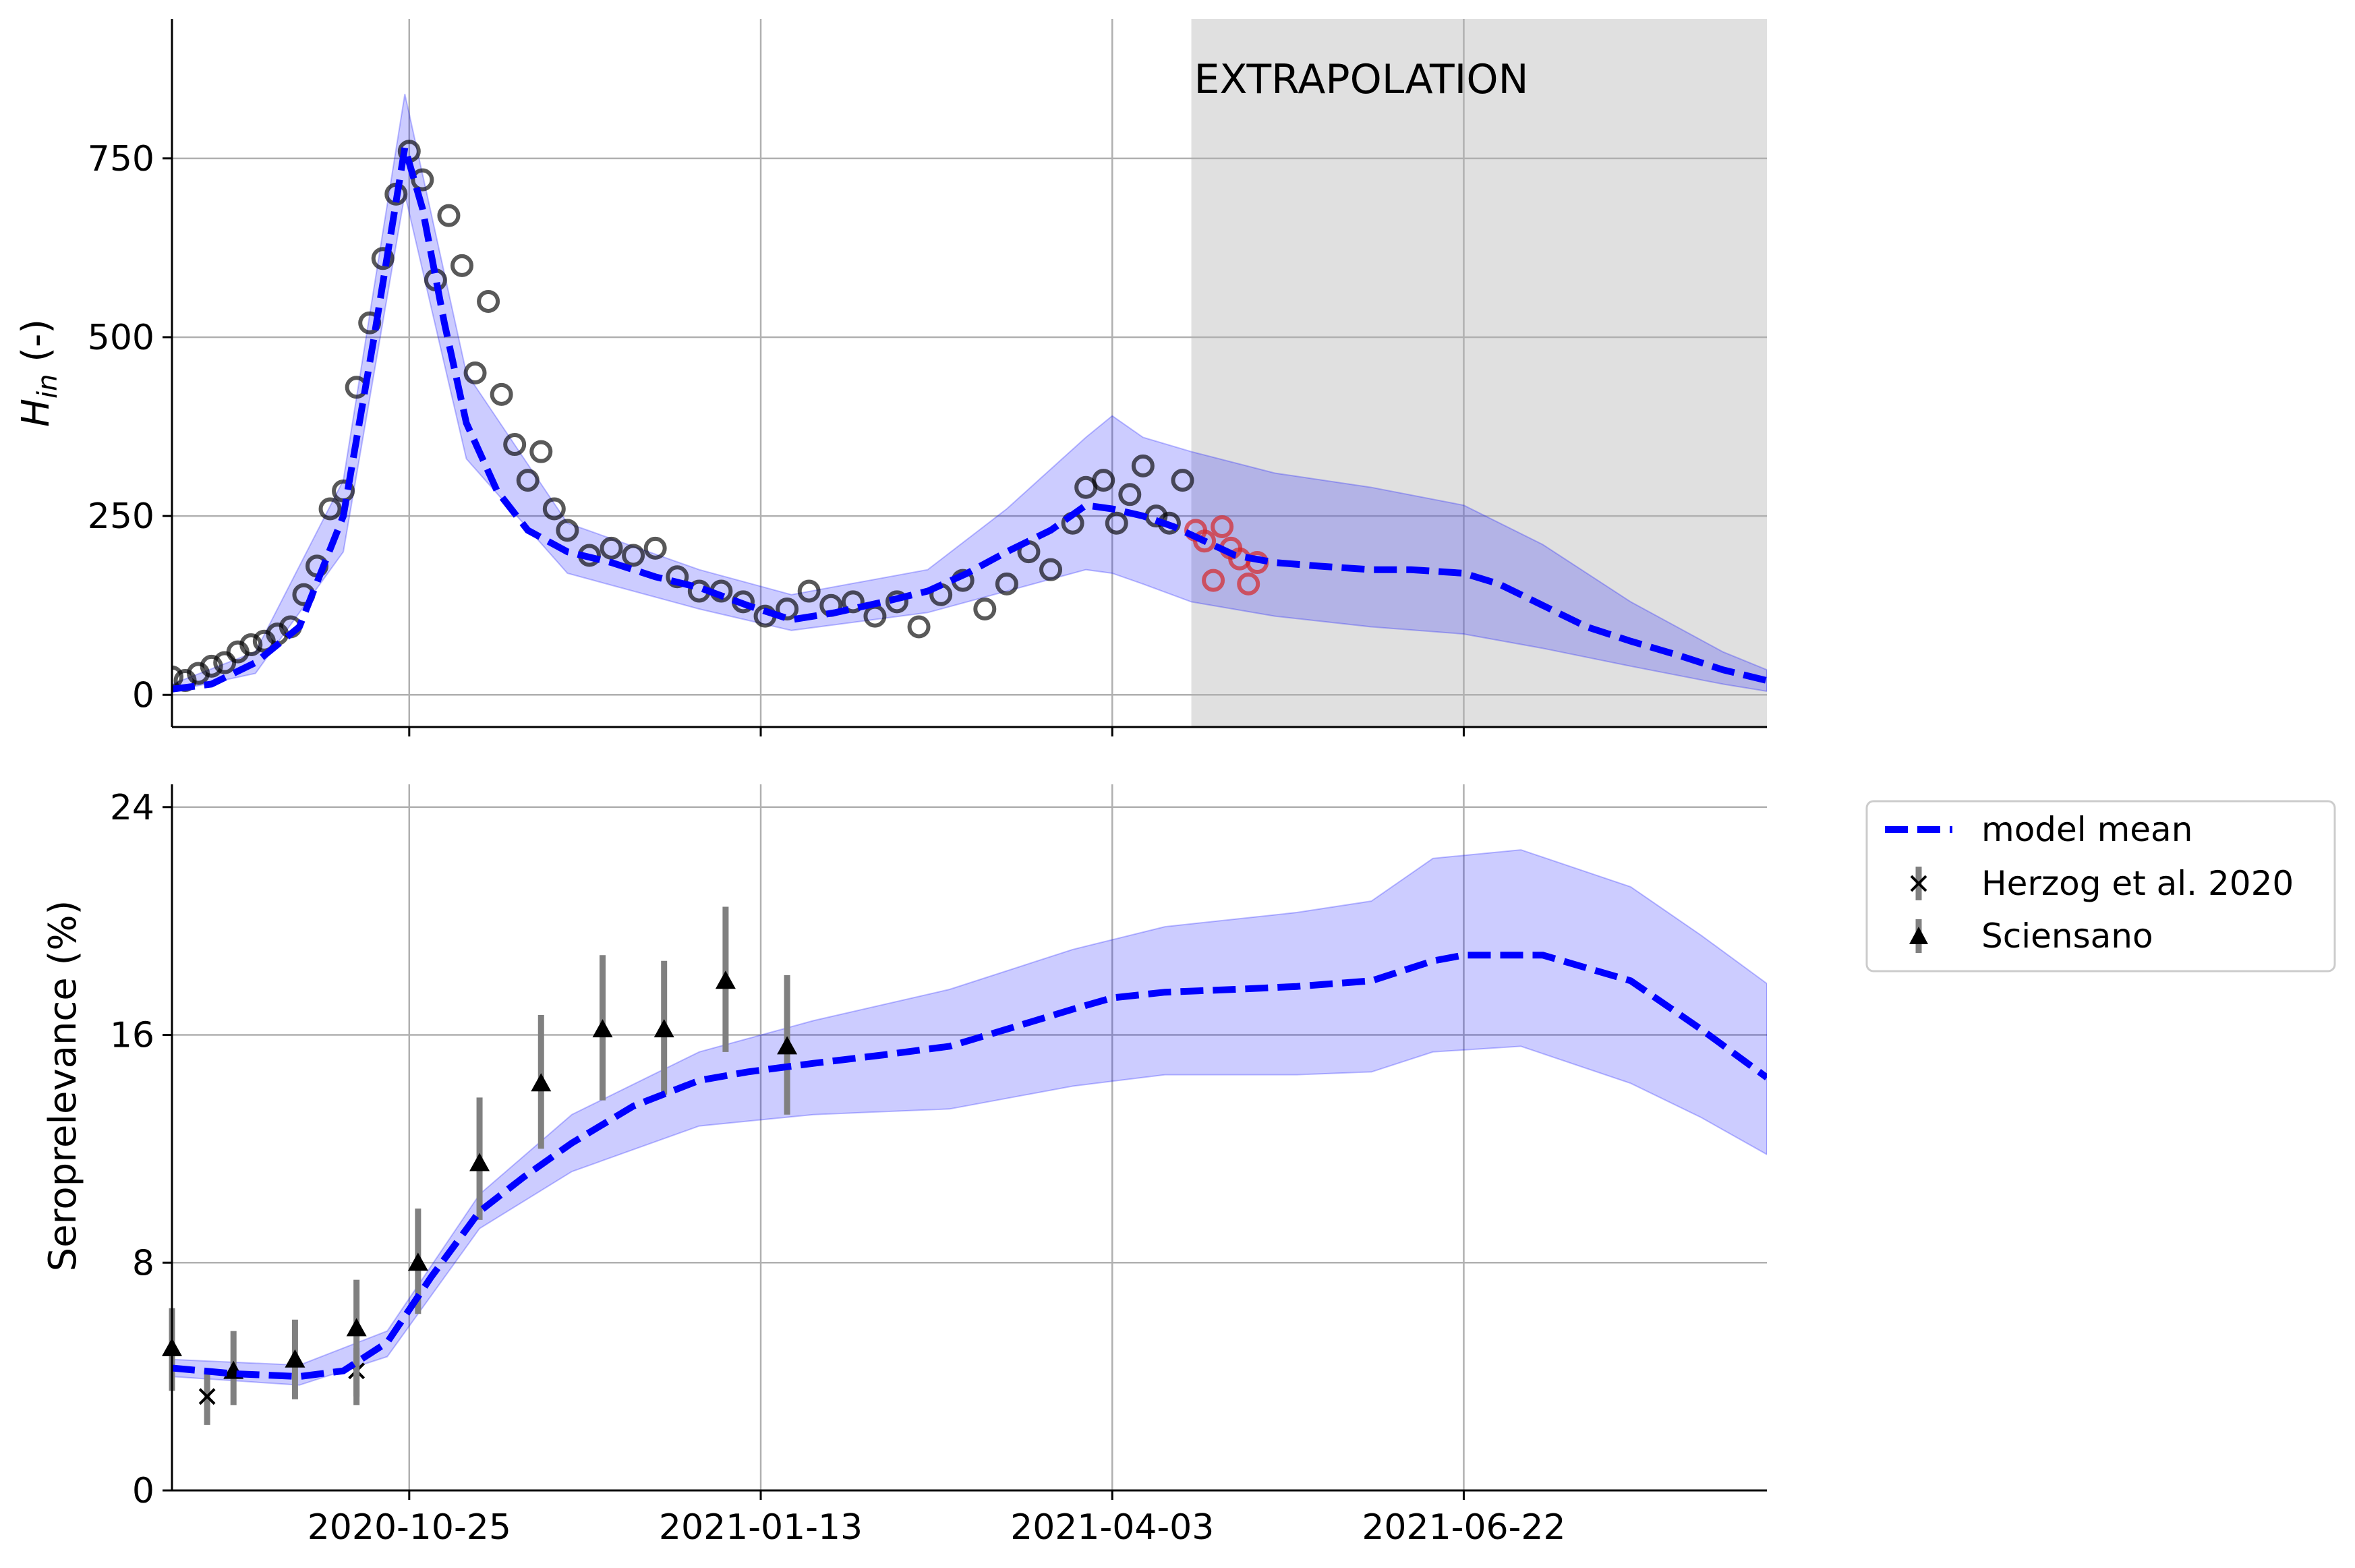 The image size is (2355, 1568). I want to click on y-tick-label: 16, so click(132, 1036).